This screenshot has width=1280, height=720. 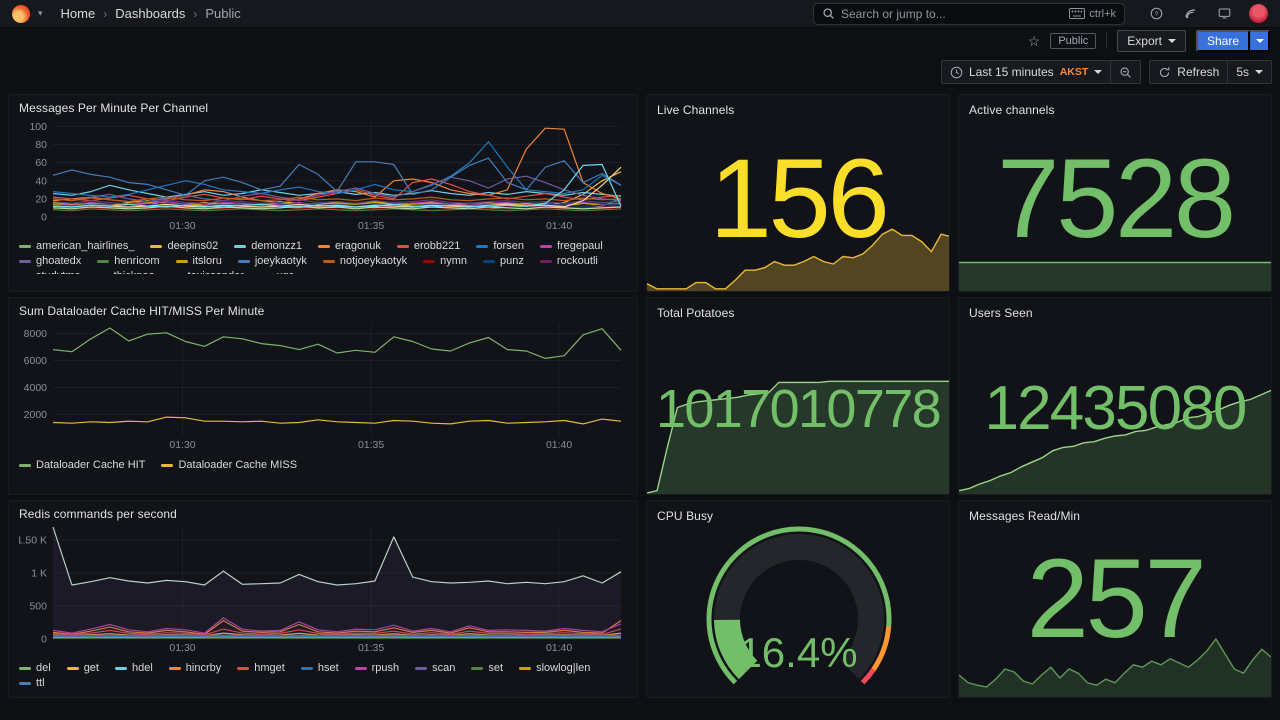 What do you see at coordinates (59, 261) in the screenshot?
I see `legend-label: ghoatedx` at bounding box center [59, 261].